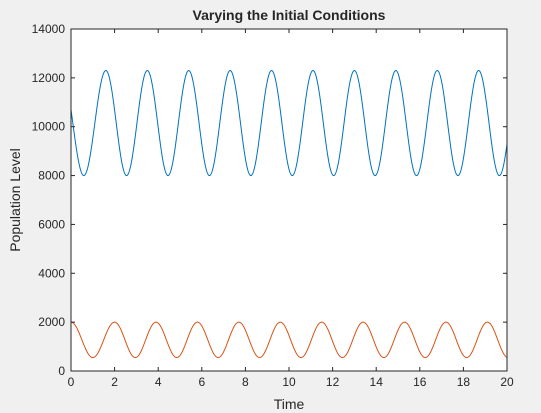  I want to click on y-axis-label: Population Level, so click(15, 200).